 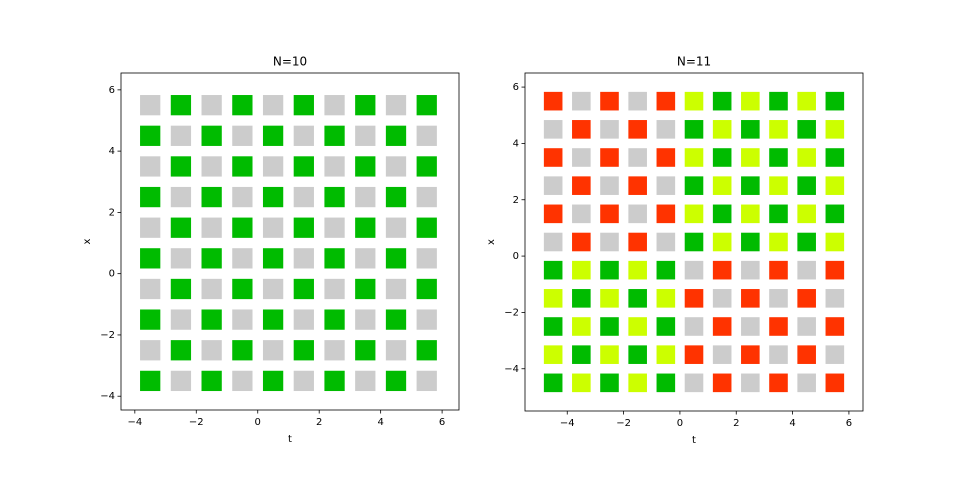 I want to click on x-tick-label: −4, so click(x=567, y=423).